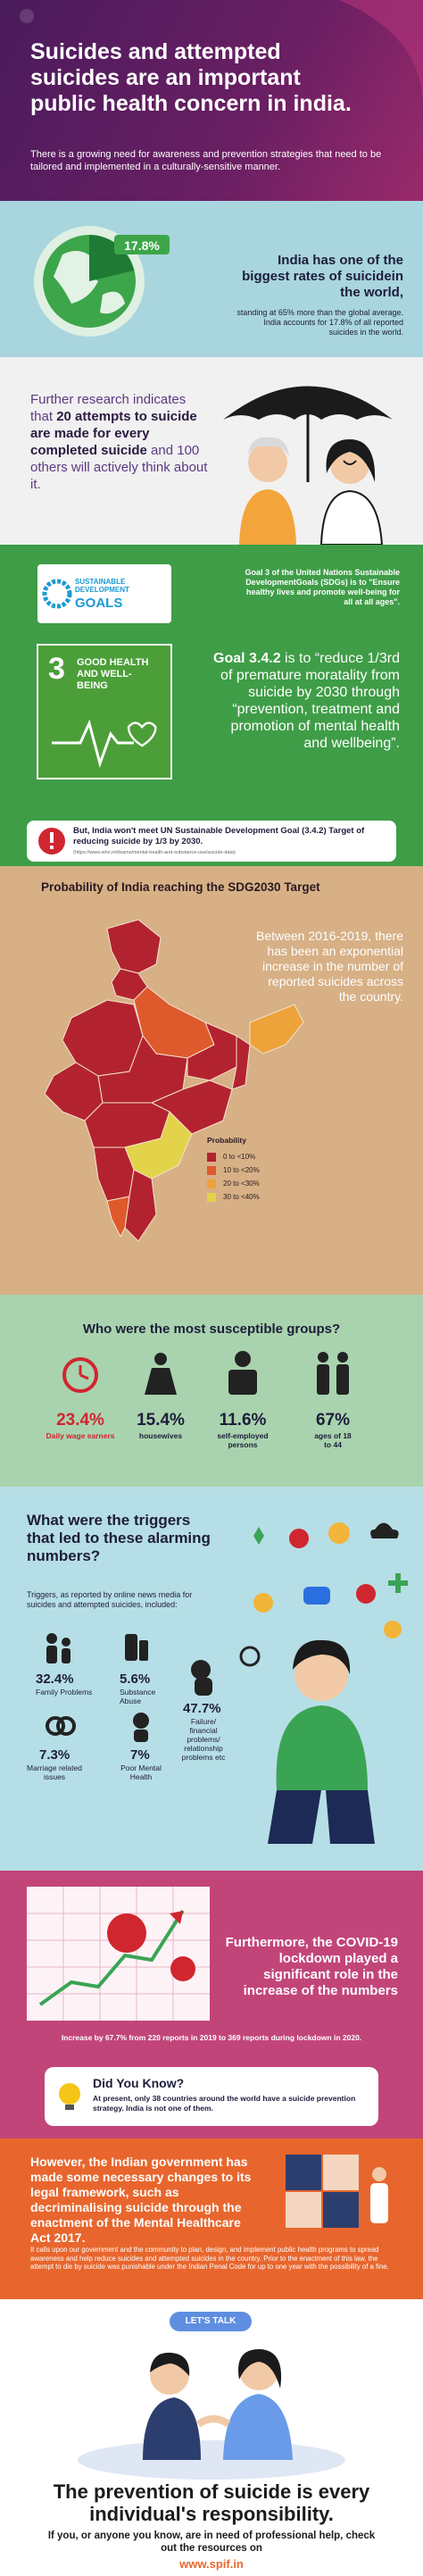 The image size is (423, 2576). I want to click on trend-arrow, so click(176, 1917).